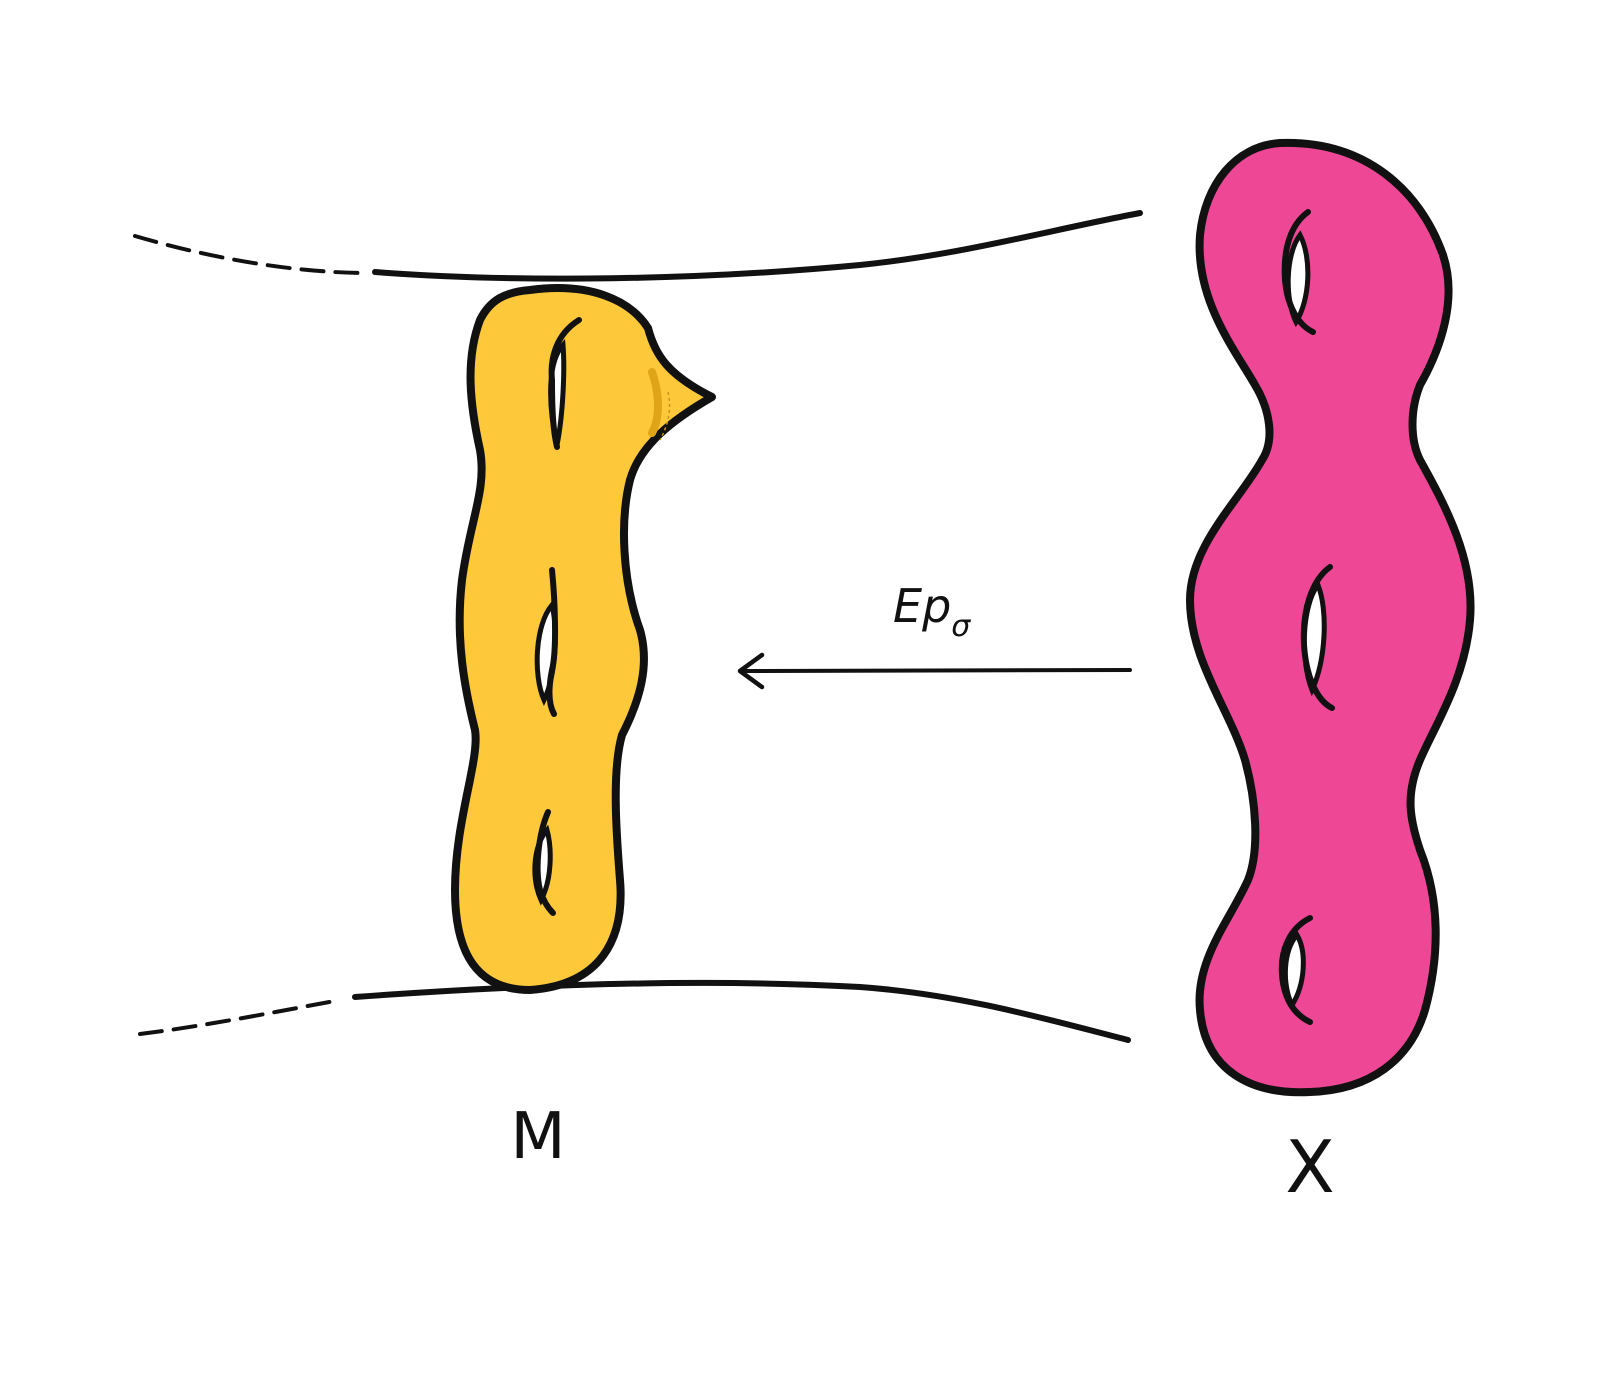  I want to click on arrow-label-subscript: σ, so click(961, 626).